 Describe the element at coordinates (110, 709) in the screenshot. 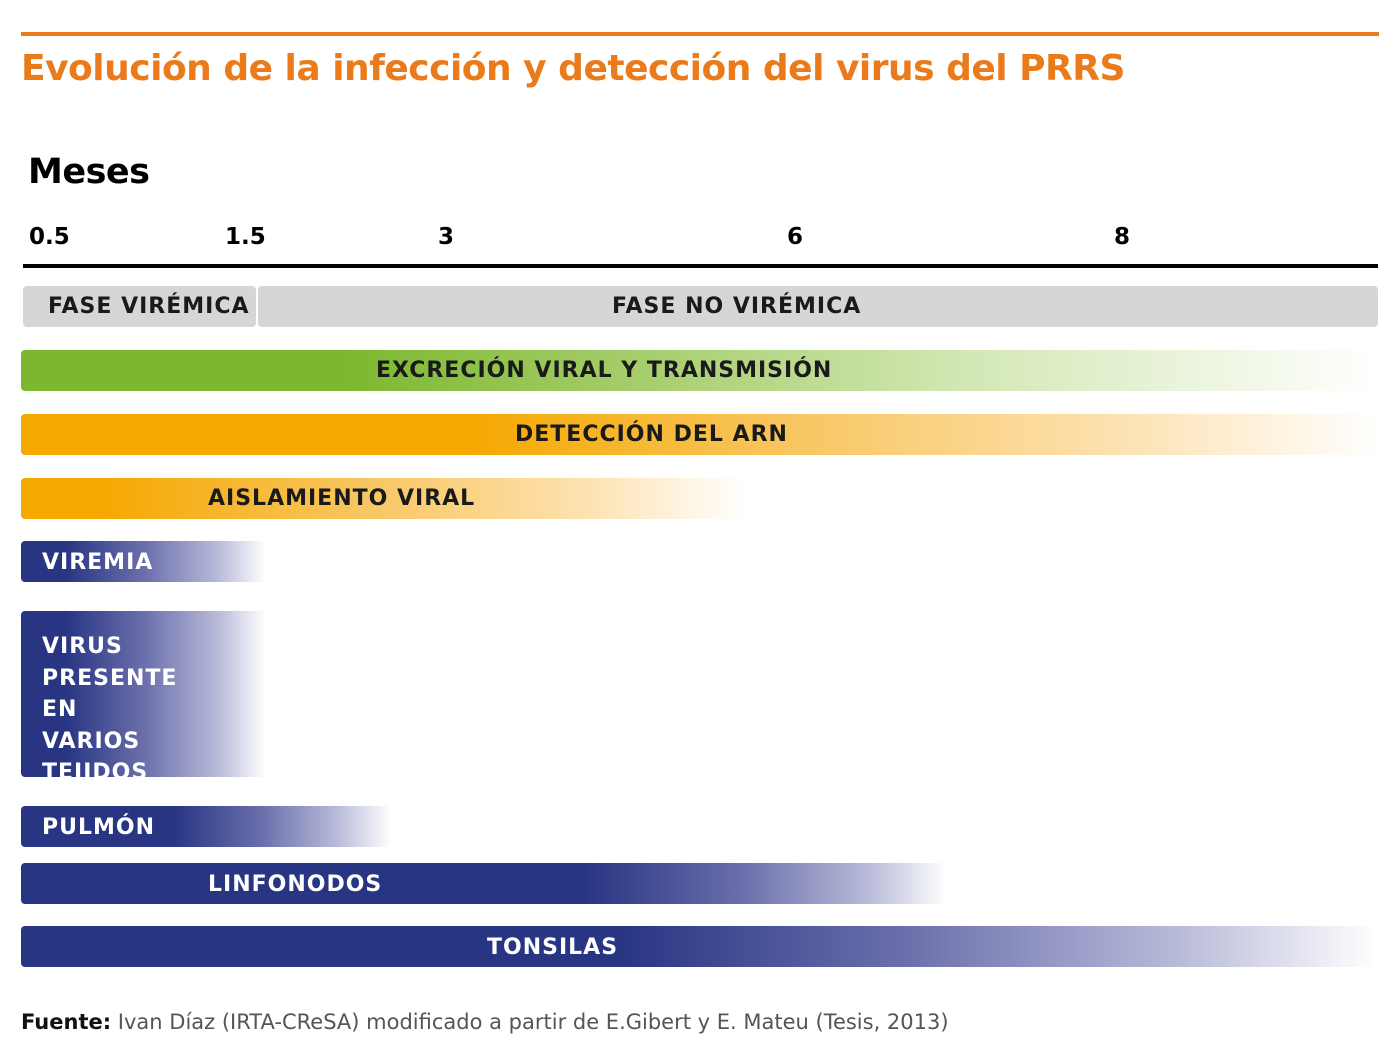

I see `tissues-label: VIRUS PRESENTE EN VARIOS TEJIDOS` at that location.